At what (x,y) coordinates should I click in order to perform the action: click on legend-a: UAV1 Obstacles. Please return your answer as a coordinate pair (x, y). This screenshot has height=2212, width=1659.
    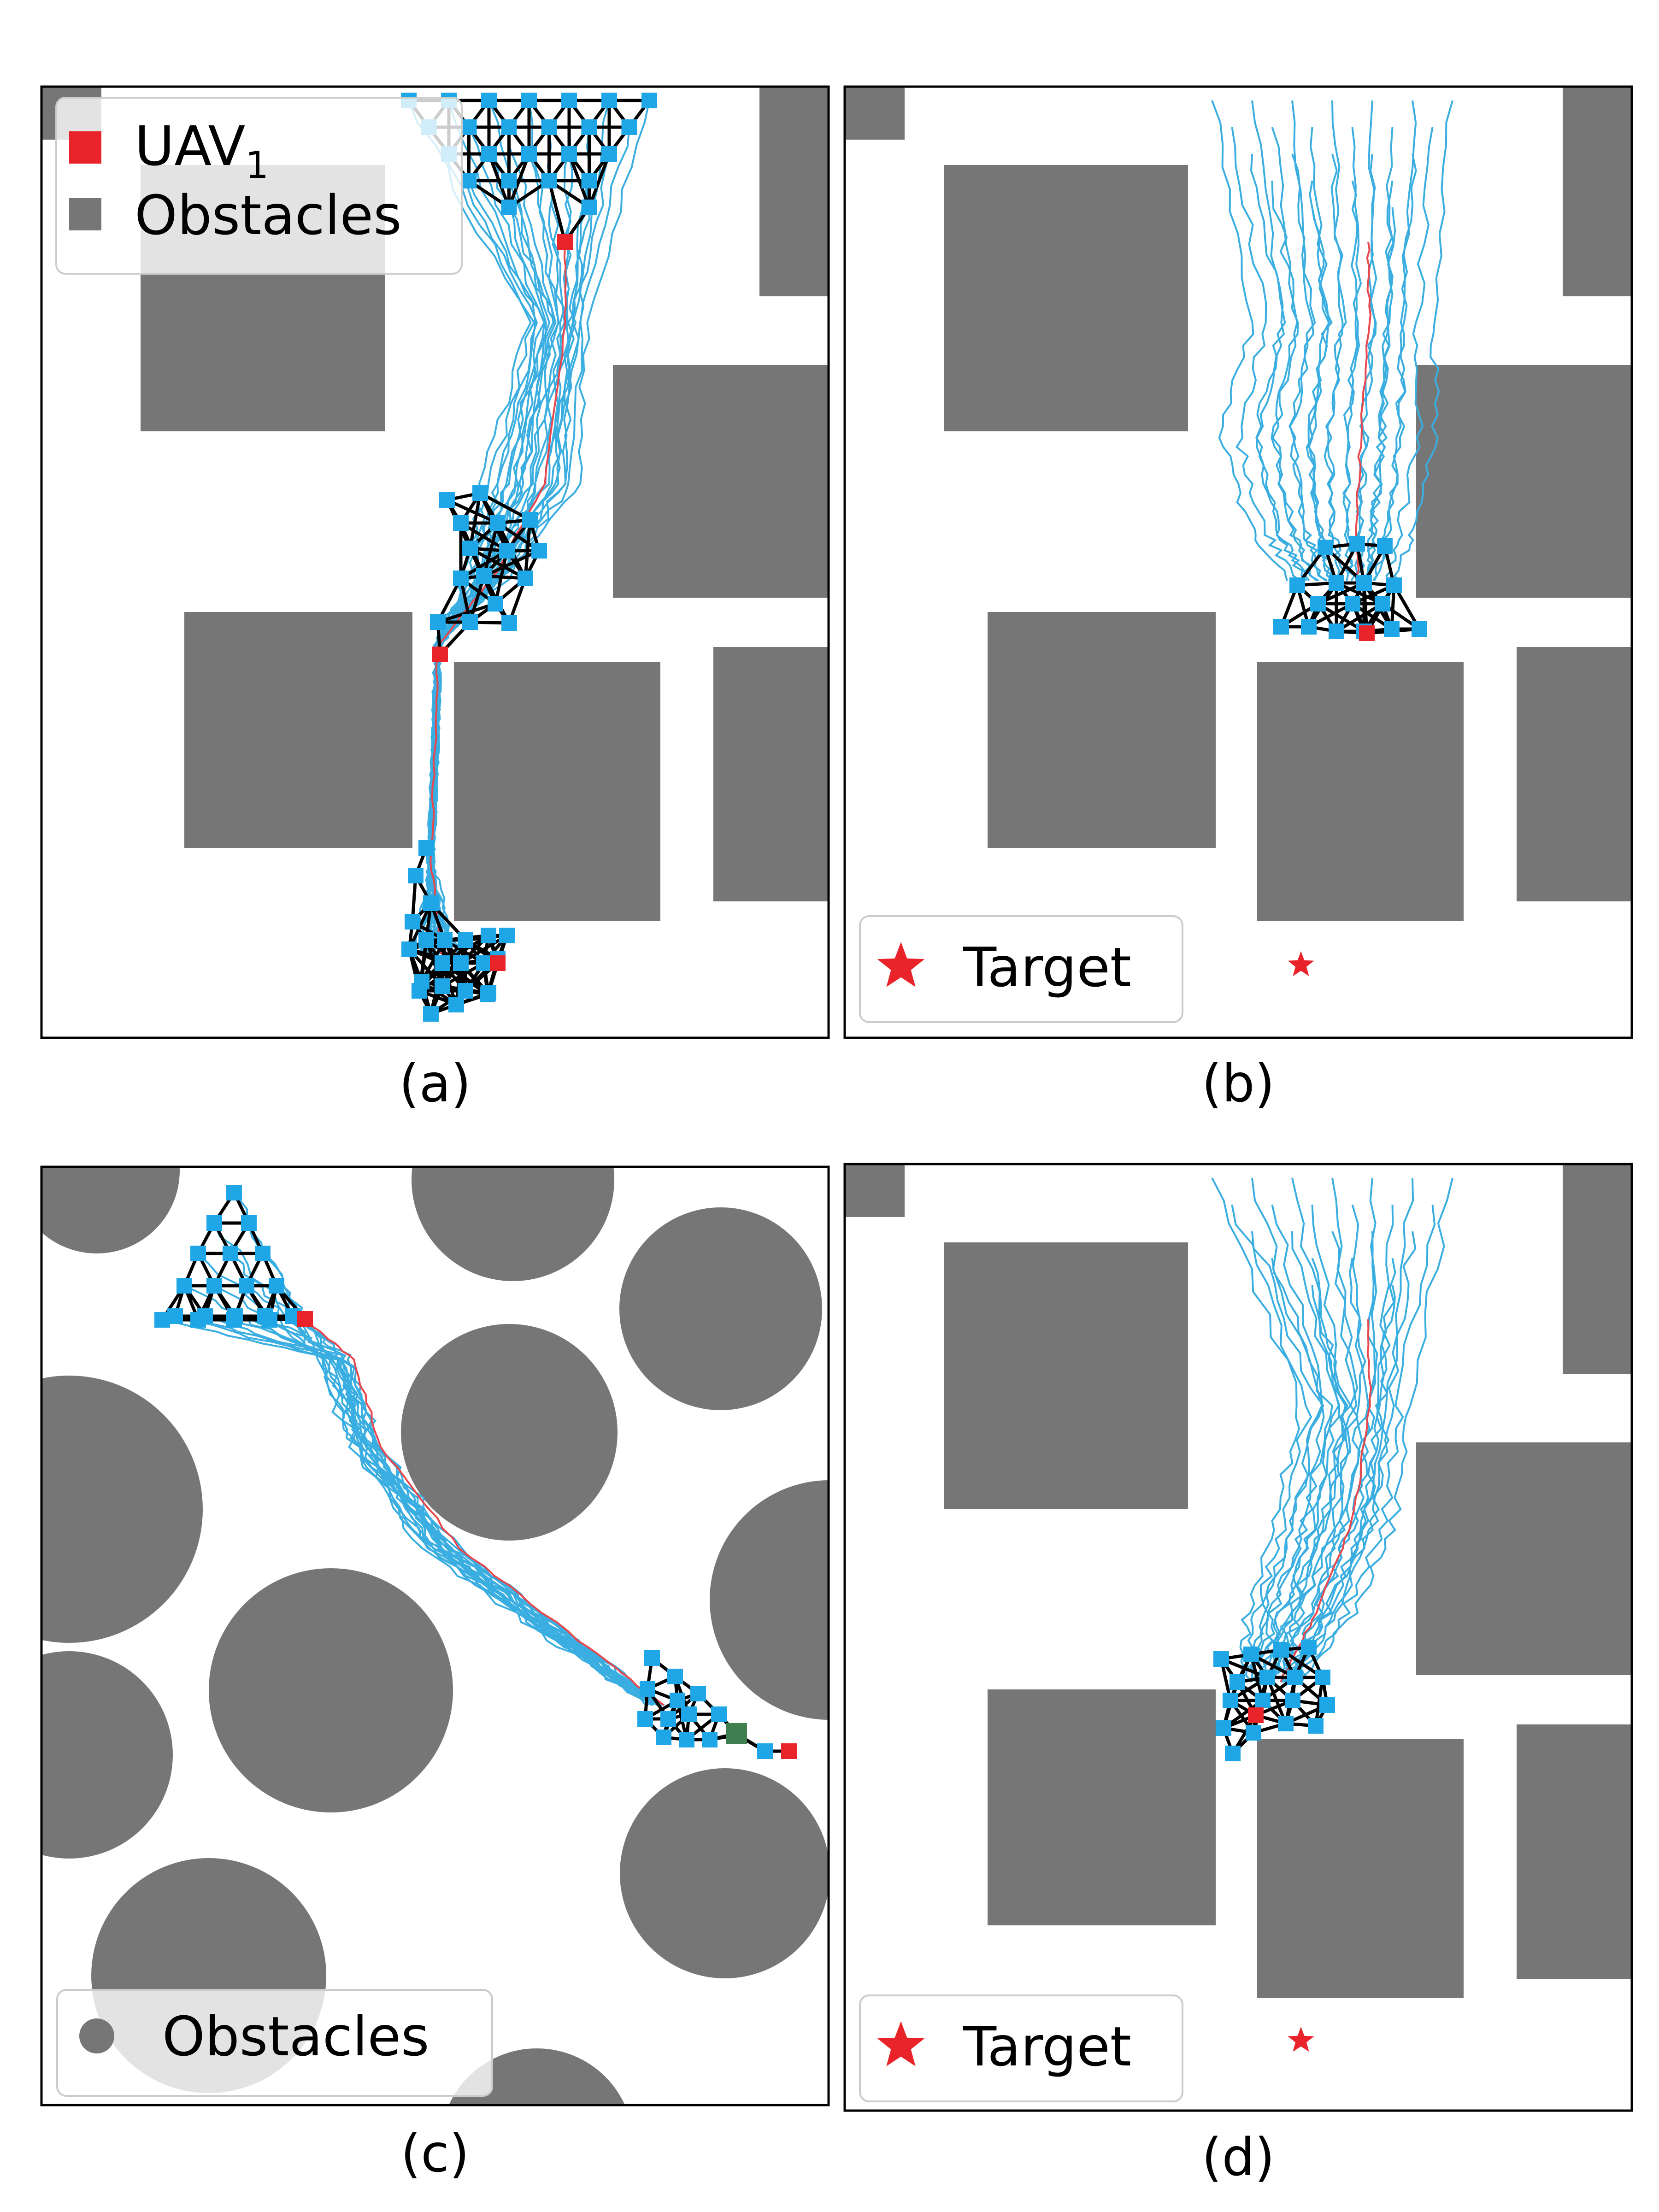
    Looking at the image, I should click on (259, 186).